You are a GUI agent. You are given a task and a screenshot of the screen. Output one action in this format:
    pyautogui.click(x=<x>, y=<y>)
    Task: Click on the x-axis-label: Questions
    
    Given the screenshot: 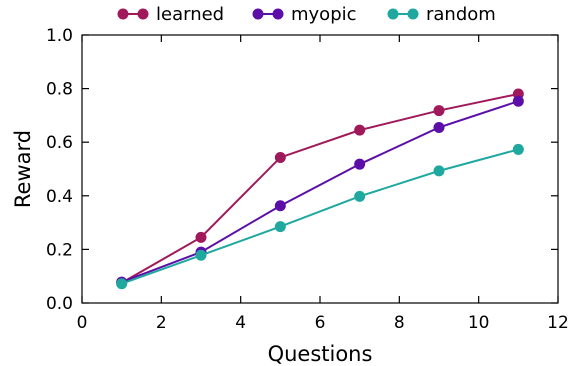 What is the action you would take?
    pyautogui.click(x=320, y=354)
    